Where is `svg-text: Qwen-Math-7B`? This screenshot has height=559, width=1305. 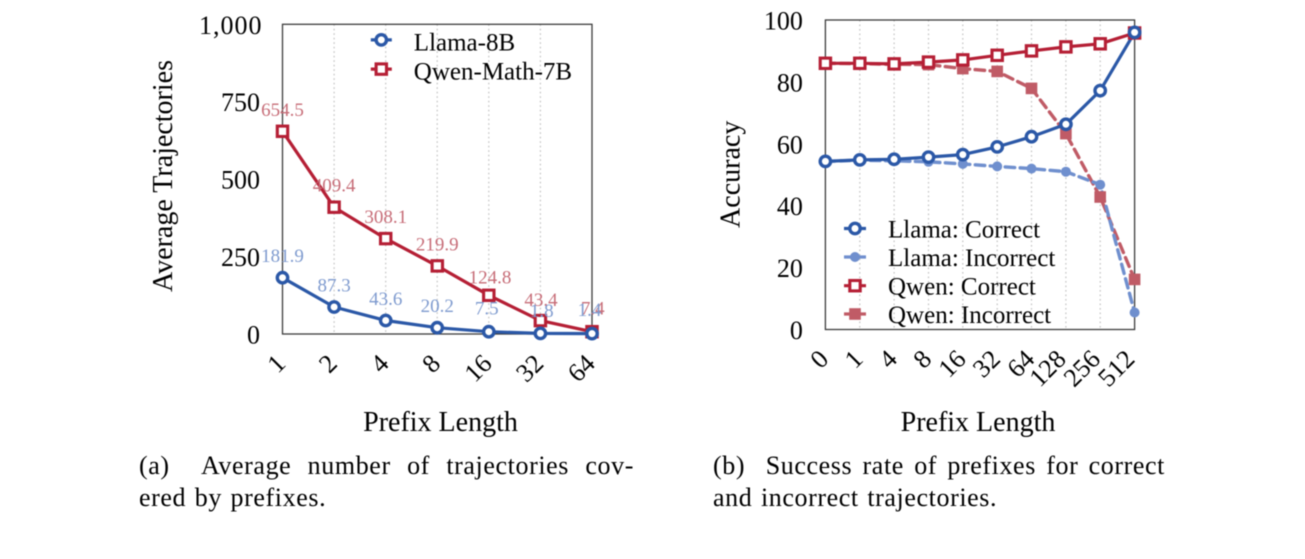
svg-text: Qwen-Math-7B is located at coordinates (493, 72).